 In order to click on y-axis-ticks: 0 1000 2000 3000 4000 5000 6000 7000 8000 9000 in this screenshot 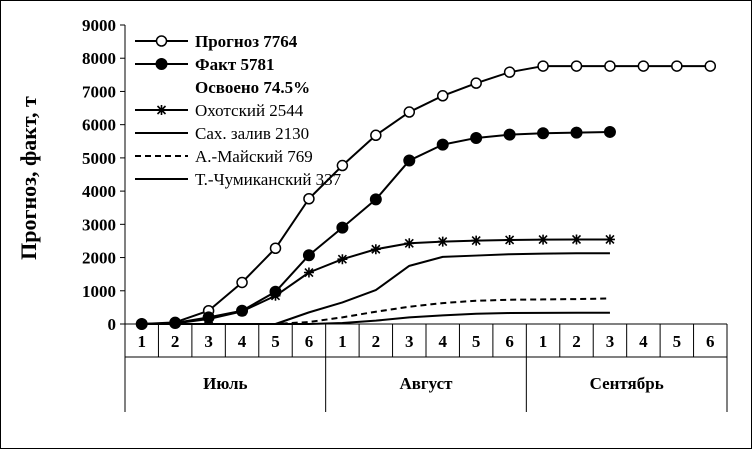, I will do `click(103, 175)`.